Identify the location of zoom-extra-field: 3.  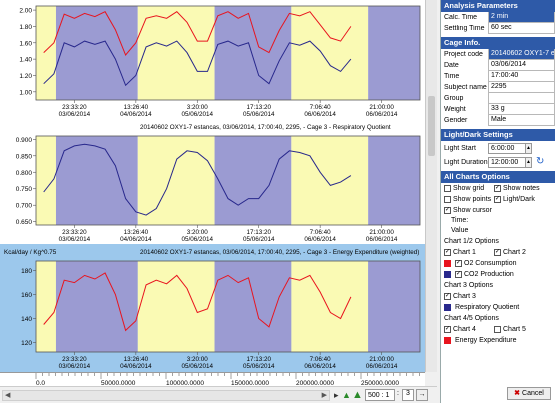
(408, 395).